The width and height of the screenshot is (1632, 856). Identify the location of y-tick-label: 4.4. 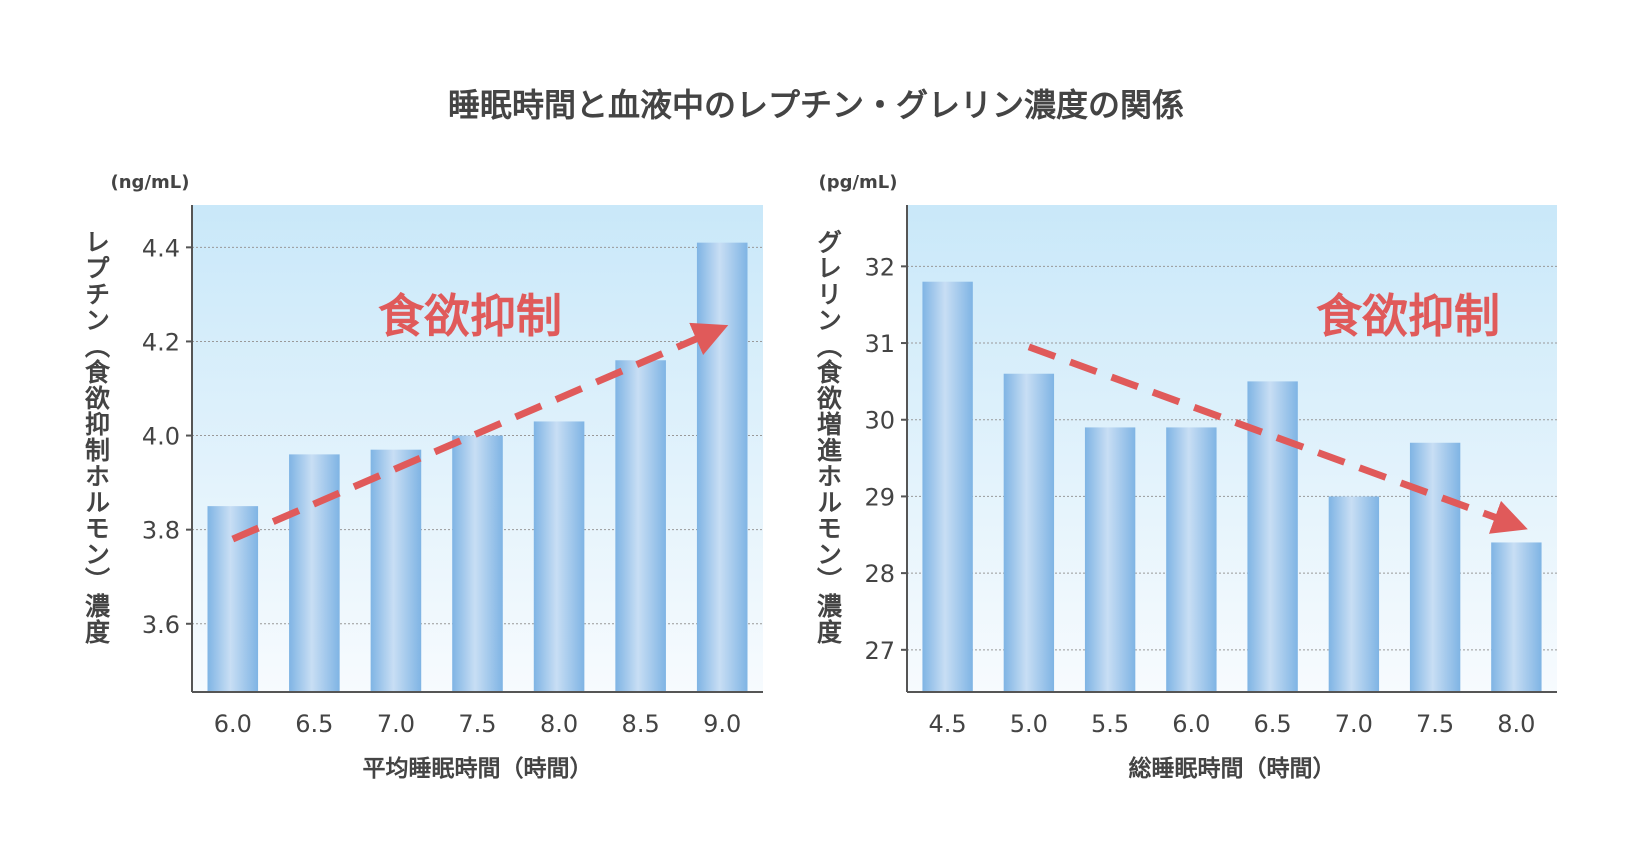
(161, 248).